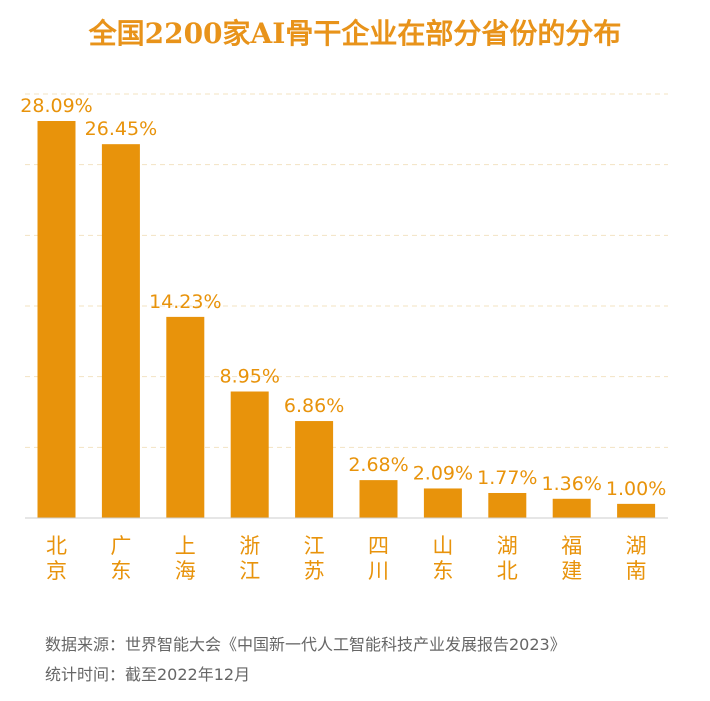 This screenshot has width=710, height=701. I want to click on data-label: 1.36%, so click(572, 484).